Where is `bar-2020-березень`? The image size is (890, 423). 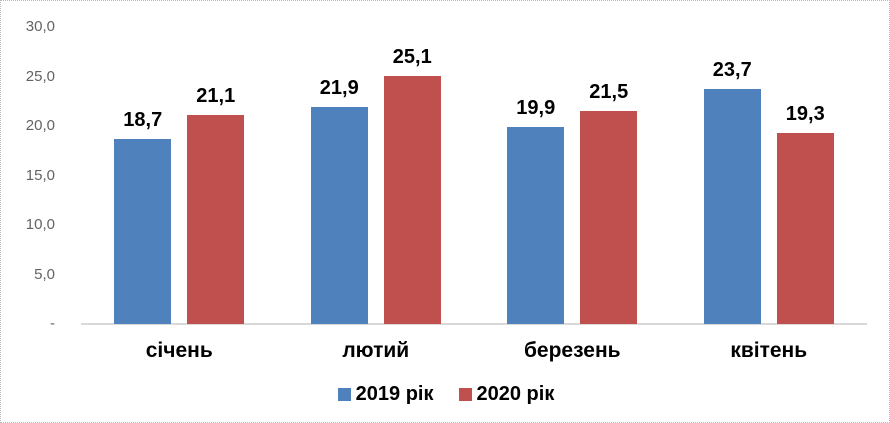 bar-2020-березень is located at coordinates (609, 217).